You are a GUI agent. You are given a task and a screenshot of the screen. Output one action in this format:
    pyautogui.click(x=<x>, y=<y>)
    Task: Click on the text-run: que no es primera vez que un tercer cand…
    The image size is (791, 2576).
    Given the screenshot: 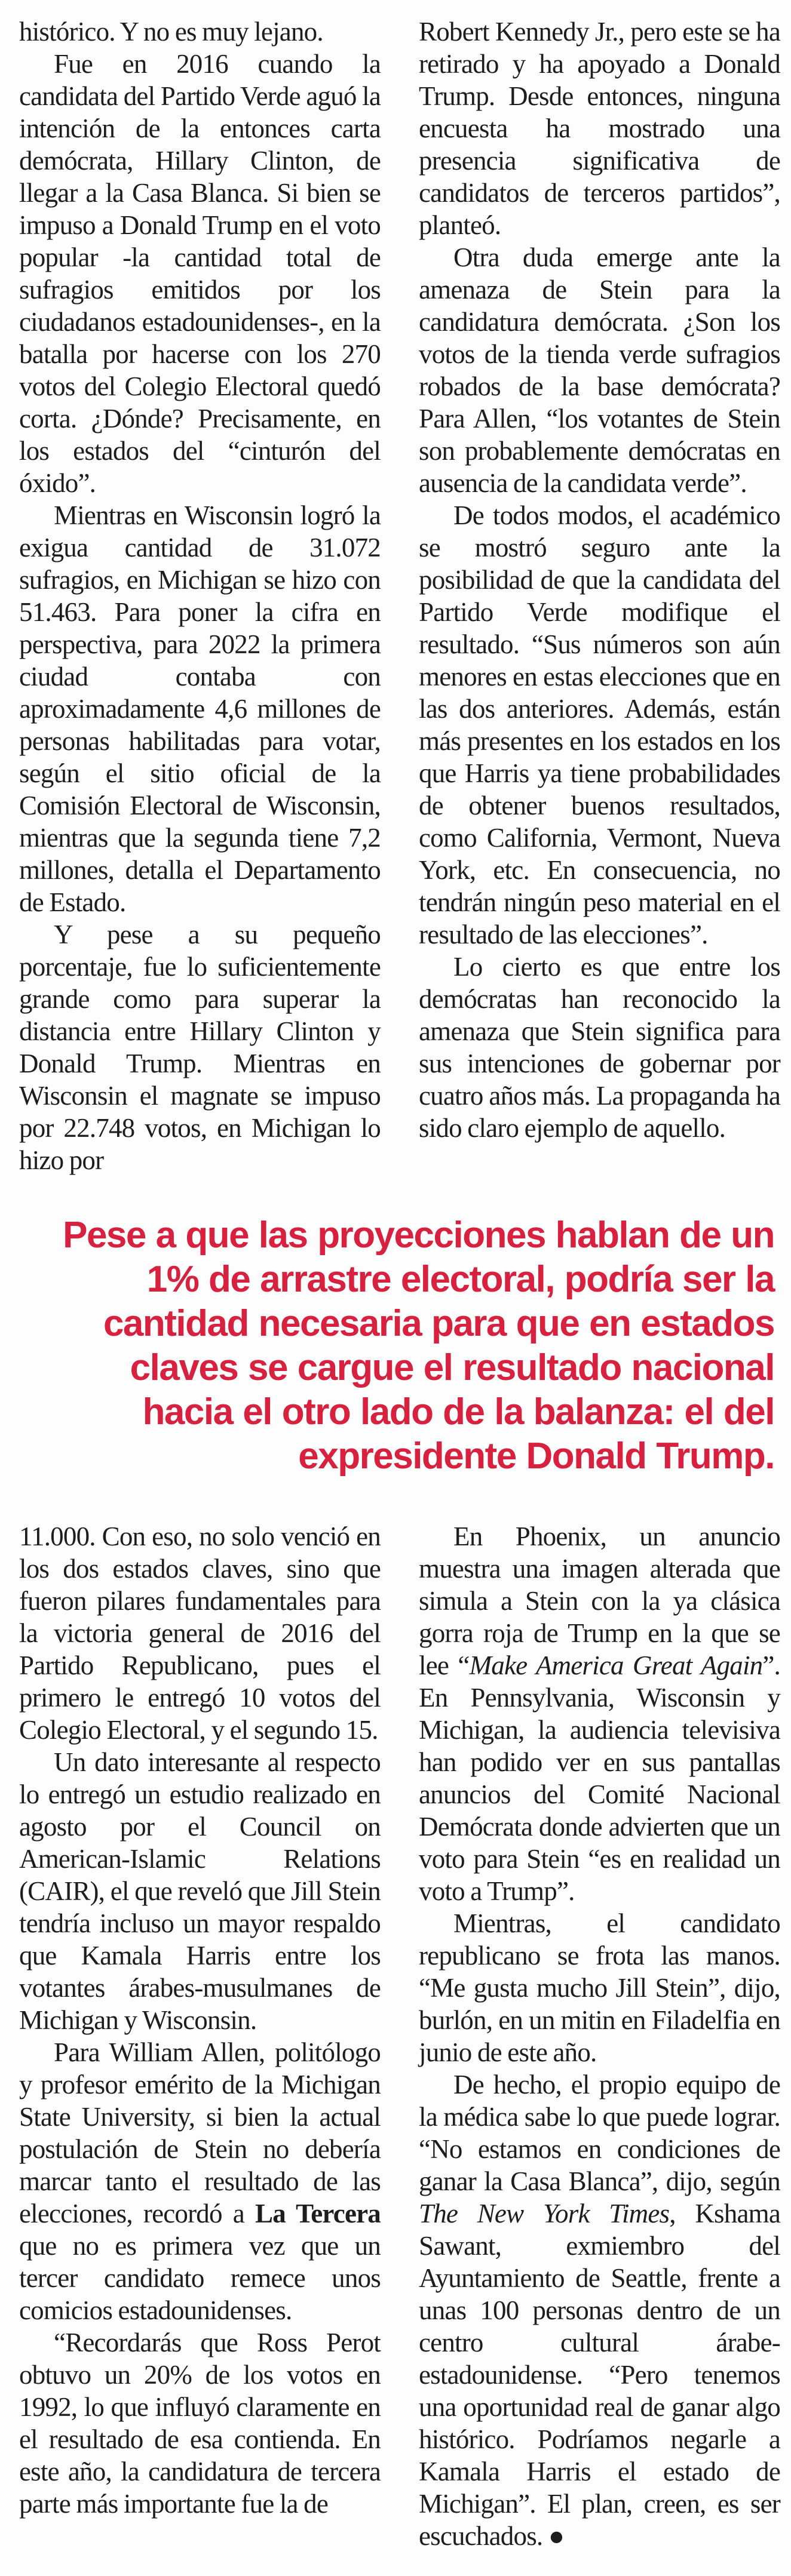 What is the action you would take?
    pyautogui.click(x=200, y=2278)
    